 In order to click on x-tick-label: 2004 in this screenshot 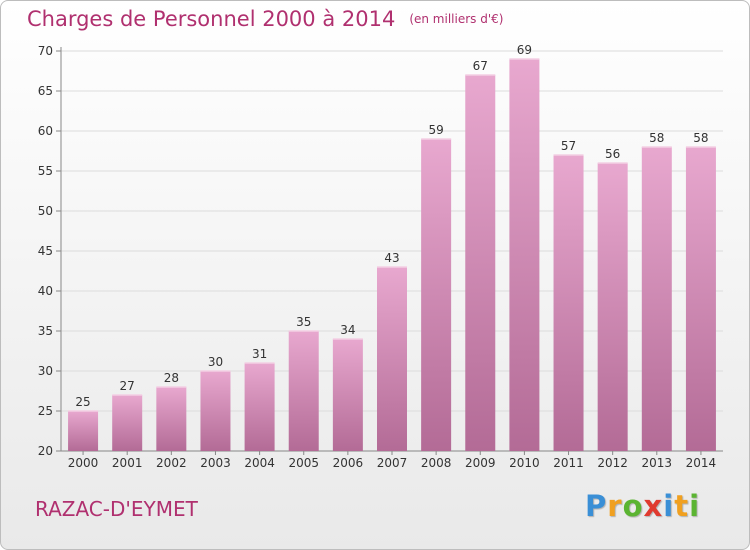, I will do `click(259, 463)`.